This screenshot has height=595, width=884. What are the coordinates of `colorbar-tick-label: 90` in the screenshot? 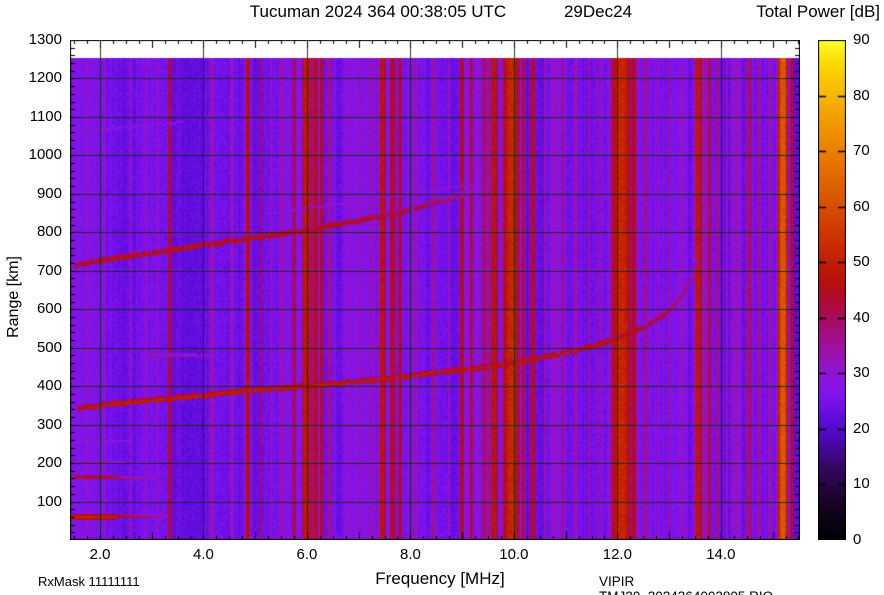 It's located at (861, 39).